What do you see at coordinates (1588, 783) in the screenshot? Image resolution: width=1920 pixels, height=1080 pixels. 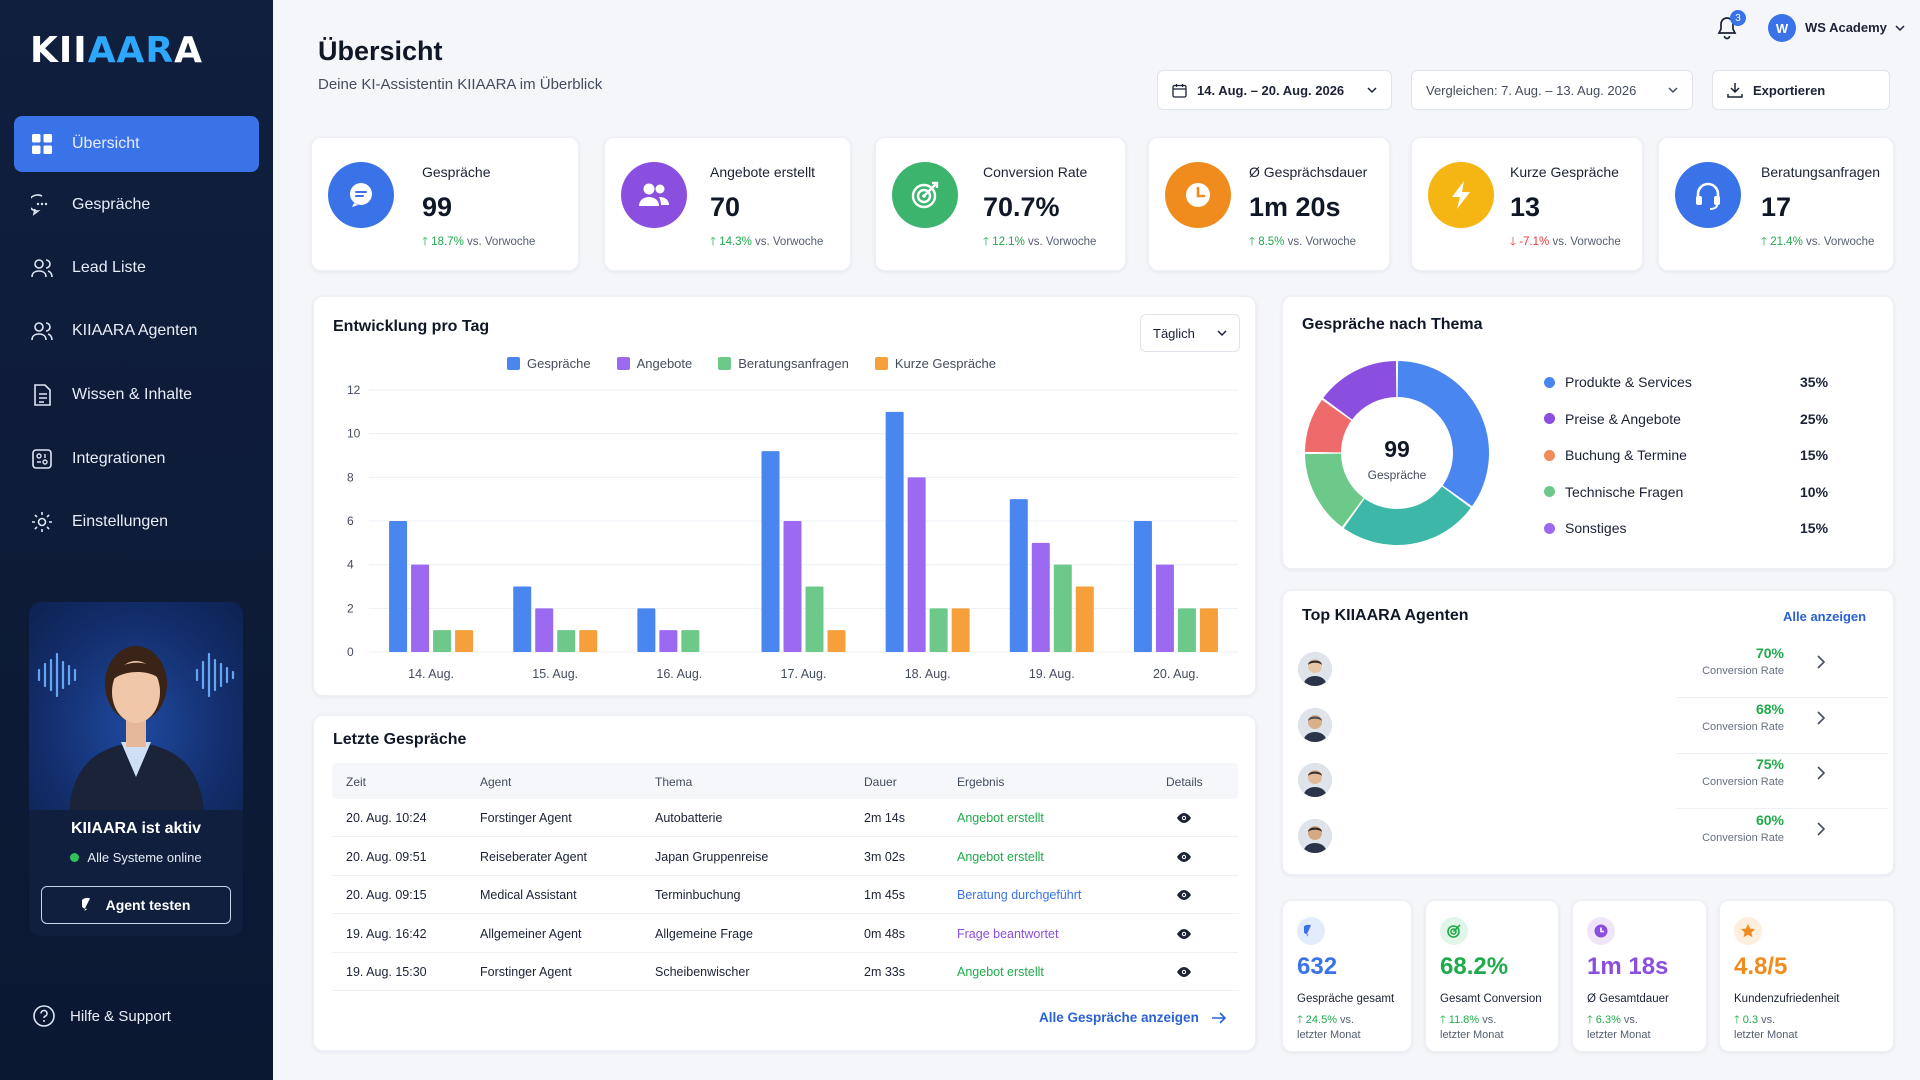 I see `agent-row: 75% Conversion Rate` at bounding box center [1588, 783].